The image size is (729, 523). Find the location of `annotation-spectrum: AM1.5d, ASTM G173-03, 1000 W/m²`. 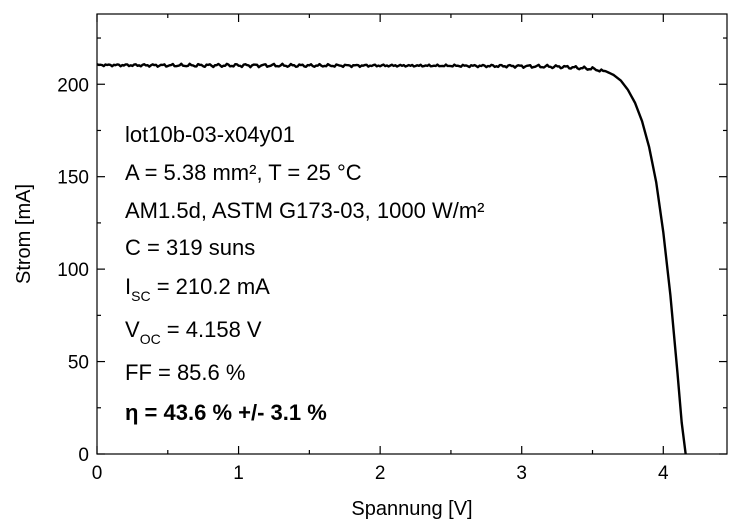

annotation-spectrum: AM1.5d, ASTM G173-03, 1000 W/m² is located at coordinates (304, 210).